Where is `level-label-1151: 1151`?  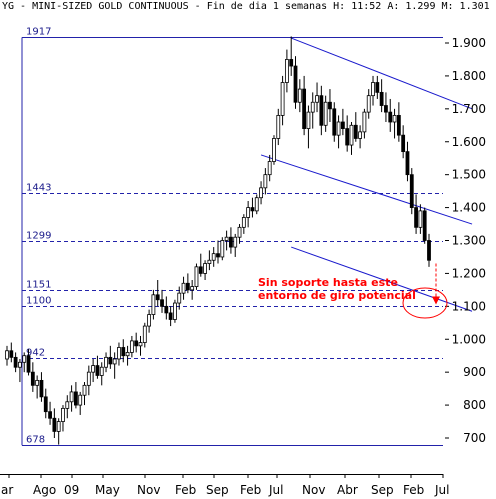
level-label-1151: 1151 is located at coordinates (38, 285).